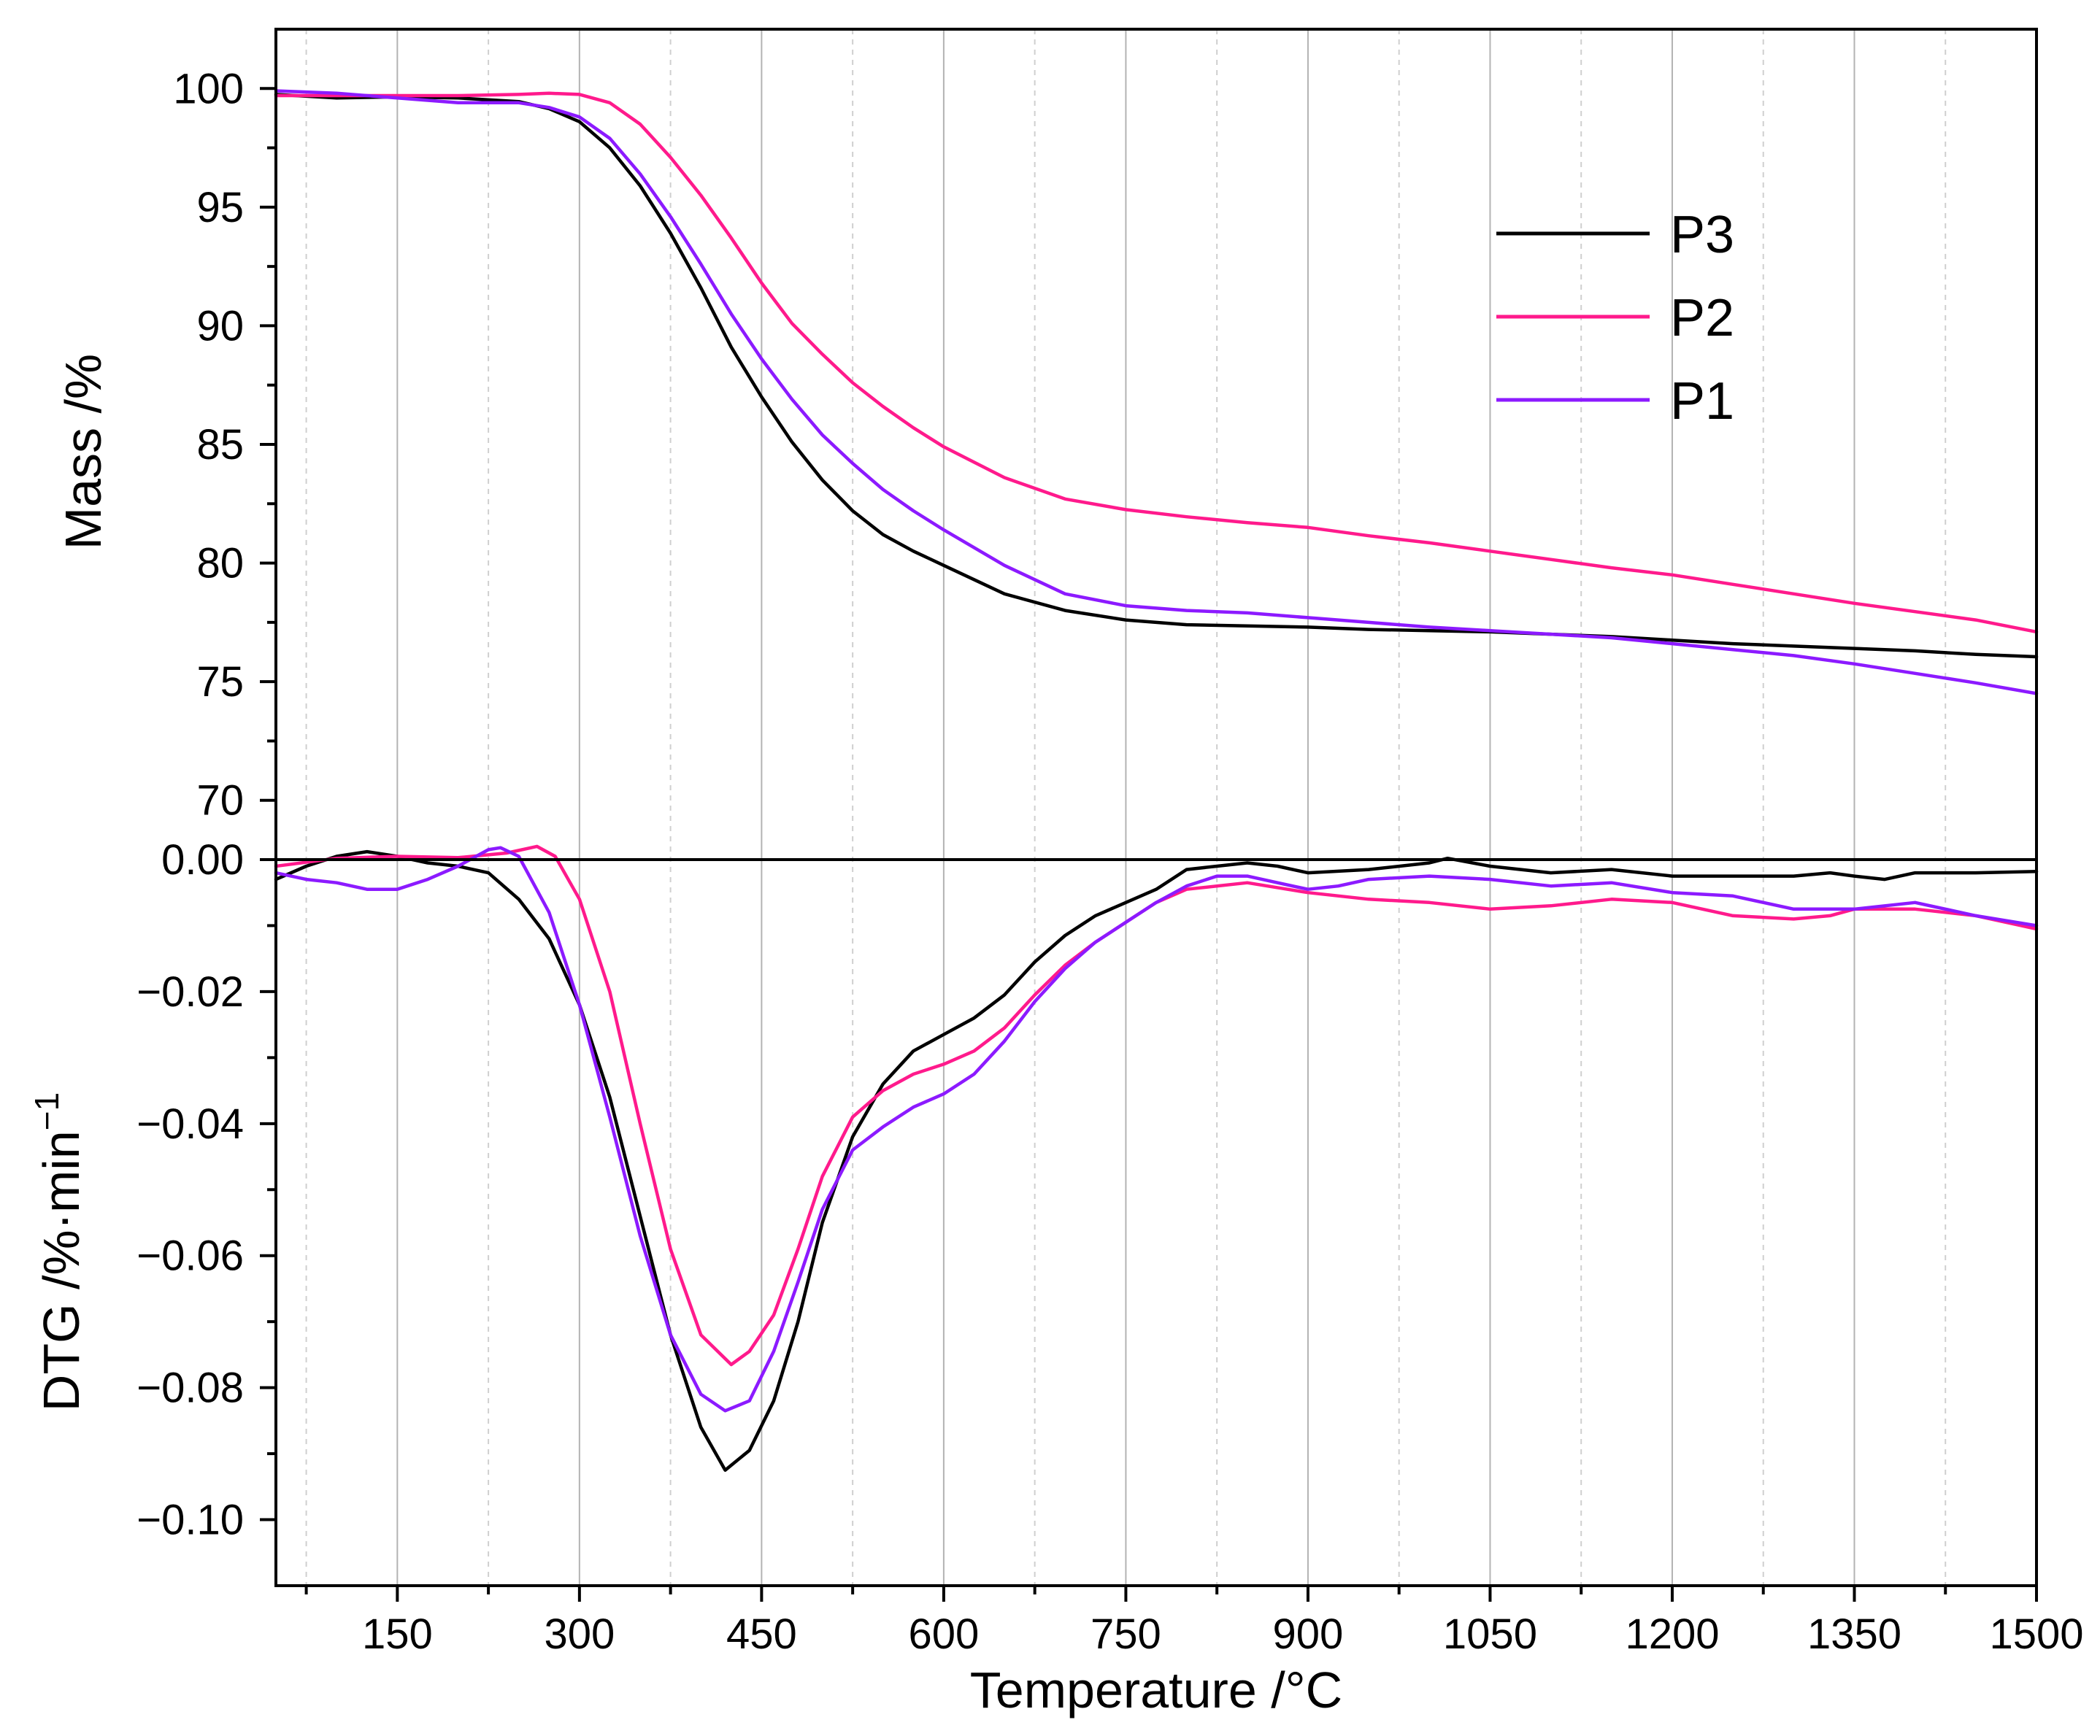 The height and width of the screenshot is (1736, 2100). Describe the element at coordinates (1309, 1634) in the screenshot. I see `x-tick-label: 900` at that location.